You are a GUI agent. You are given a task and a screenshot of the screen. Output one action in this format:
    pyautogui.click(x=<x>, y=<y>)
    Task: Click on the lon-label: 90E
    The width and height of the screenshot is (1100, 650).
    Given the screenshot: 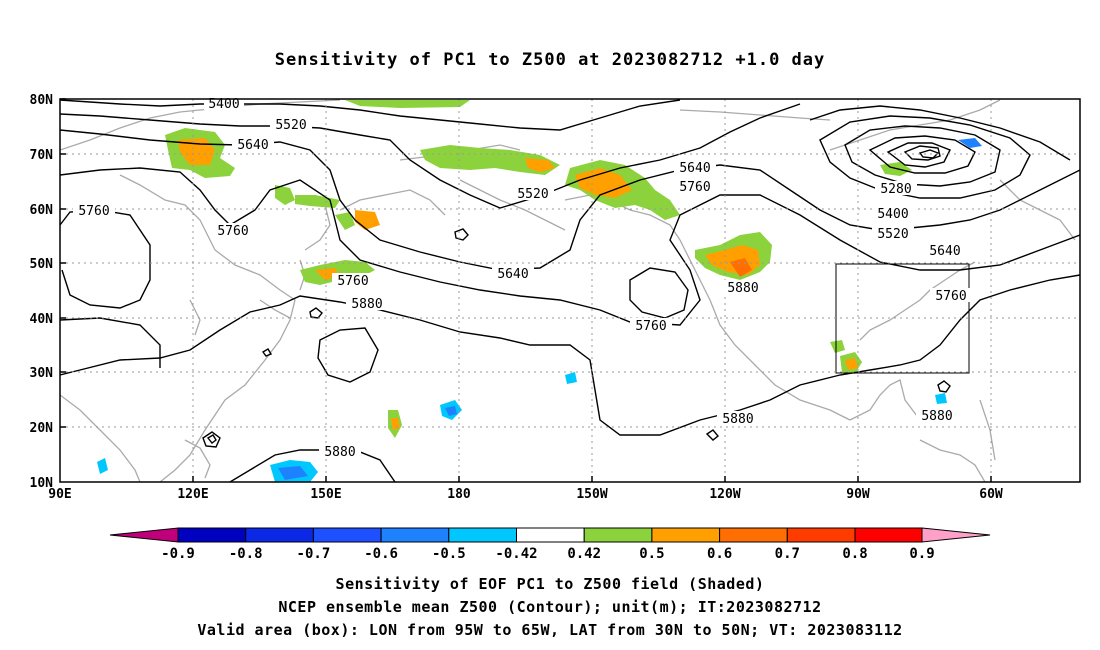 What is the action you would take?
    pyautogui.click(x=59, y=494)
    